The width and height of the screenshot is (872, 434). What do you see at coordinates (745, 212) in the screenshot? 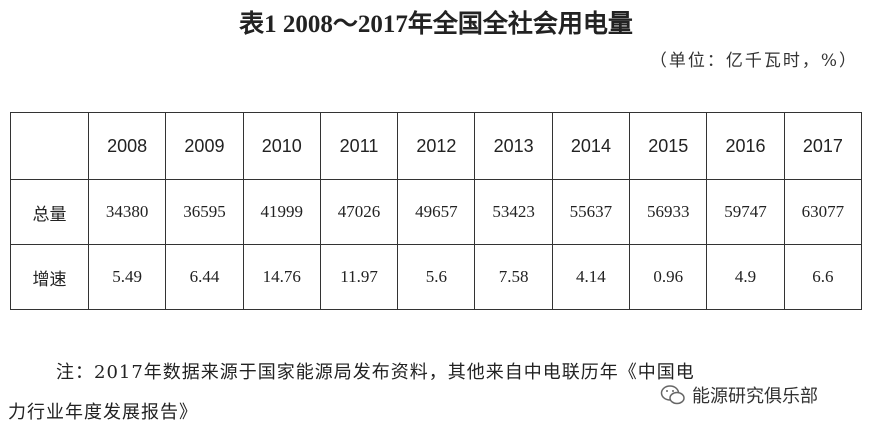
I see `data-cell: 59747` at bounding box center [745, 212].